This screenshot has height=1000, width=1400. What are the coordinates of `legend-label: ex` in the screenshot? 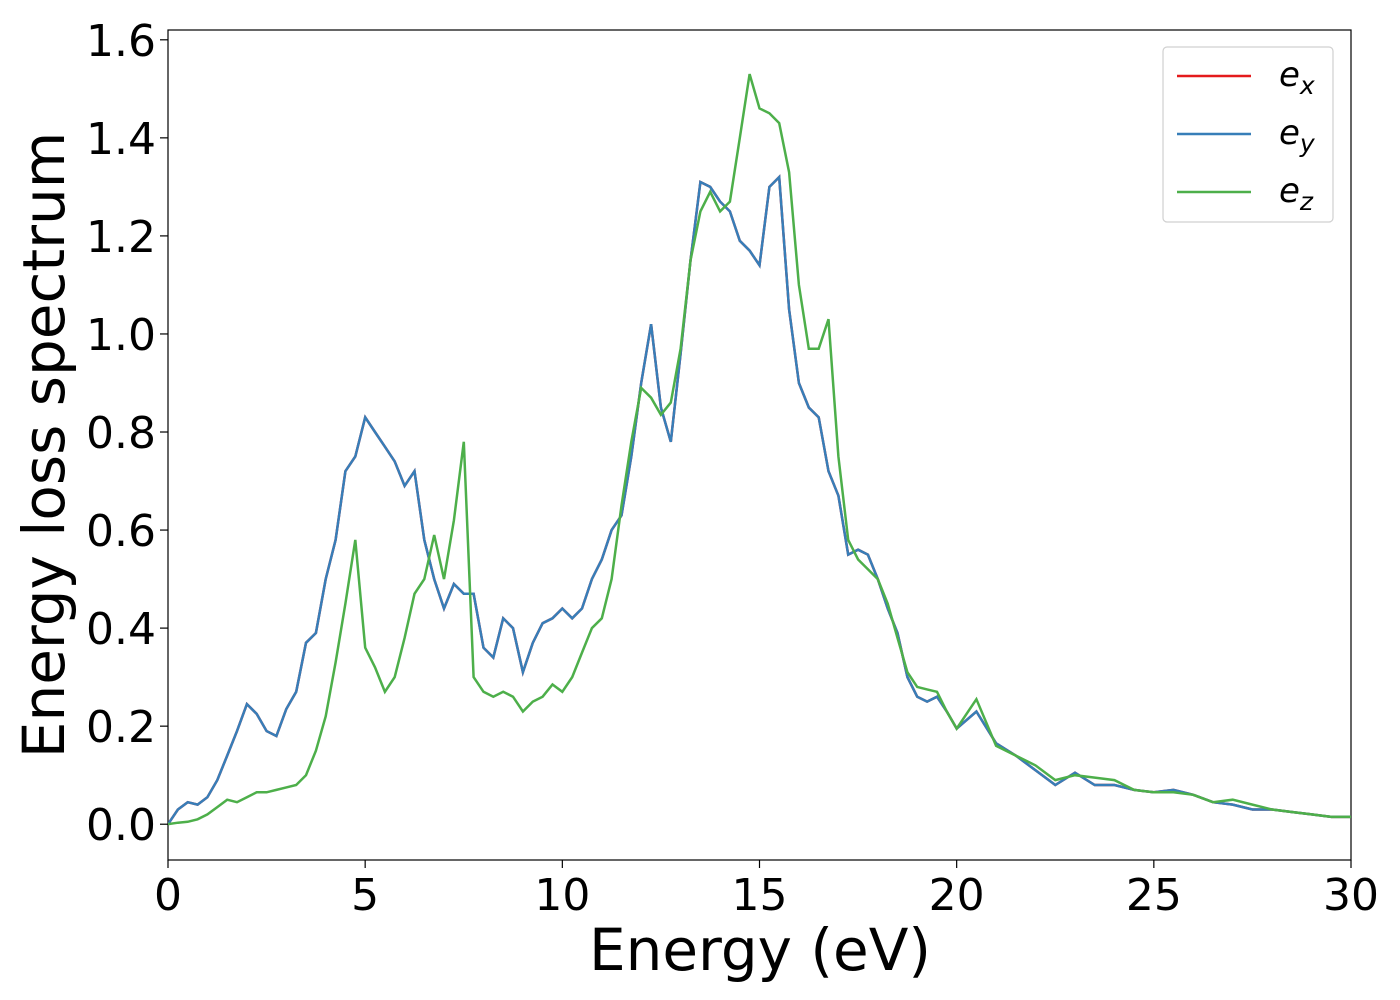 It's located at (1297, 77).